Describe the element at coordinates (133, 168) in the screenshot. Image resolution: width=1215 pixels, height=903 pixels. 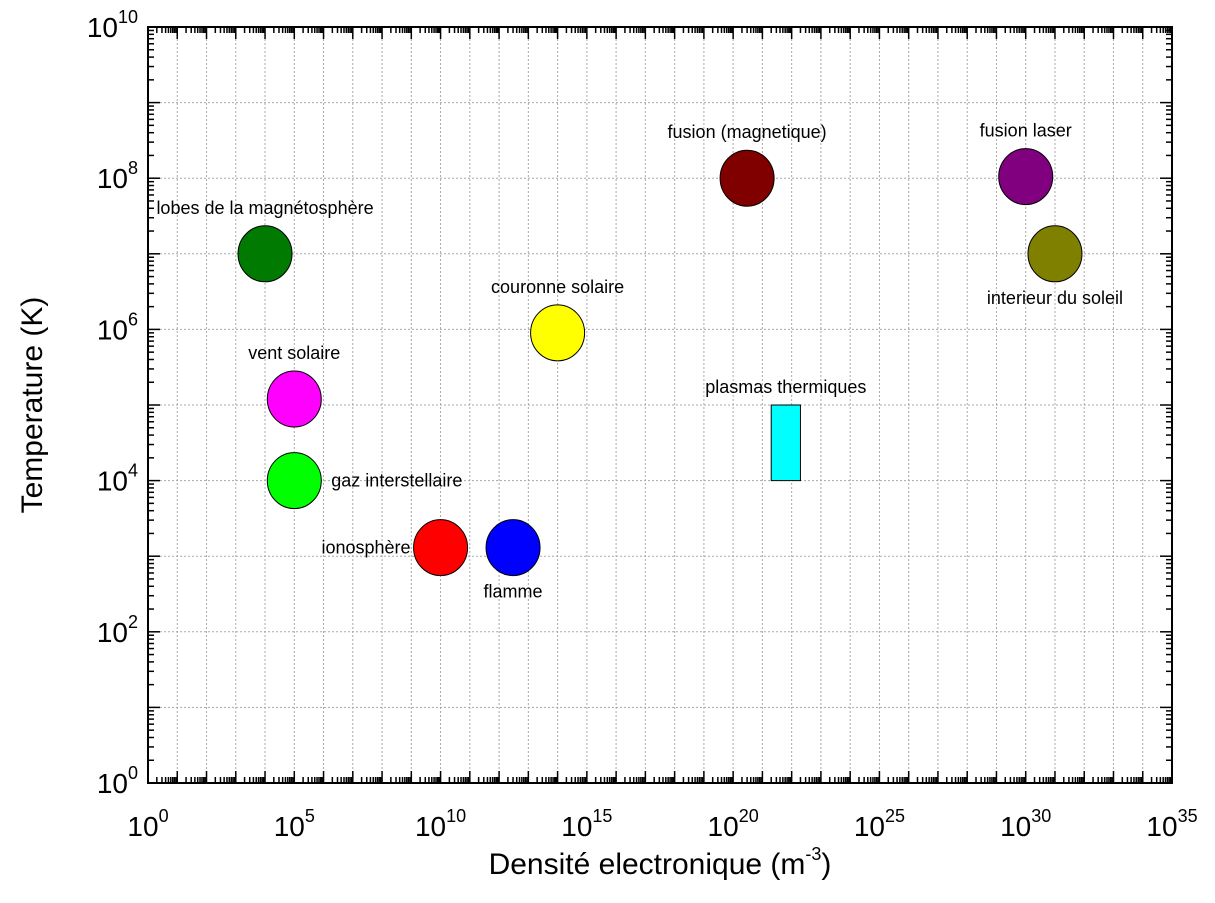
I see `y-tick-label-exp: 8` at that location.